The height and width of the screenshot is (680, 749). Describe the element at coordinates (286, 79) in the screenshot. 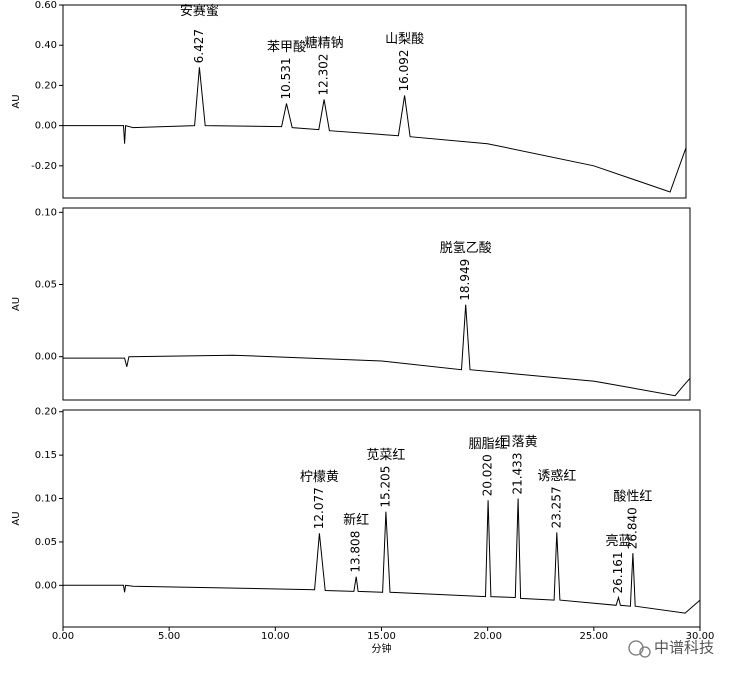

I see `peak-time: 10.531` at that location.